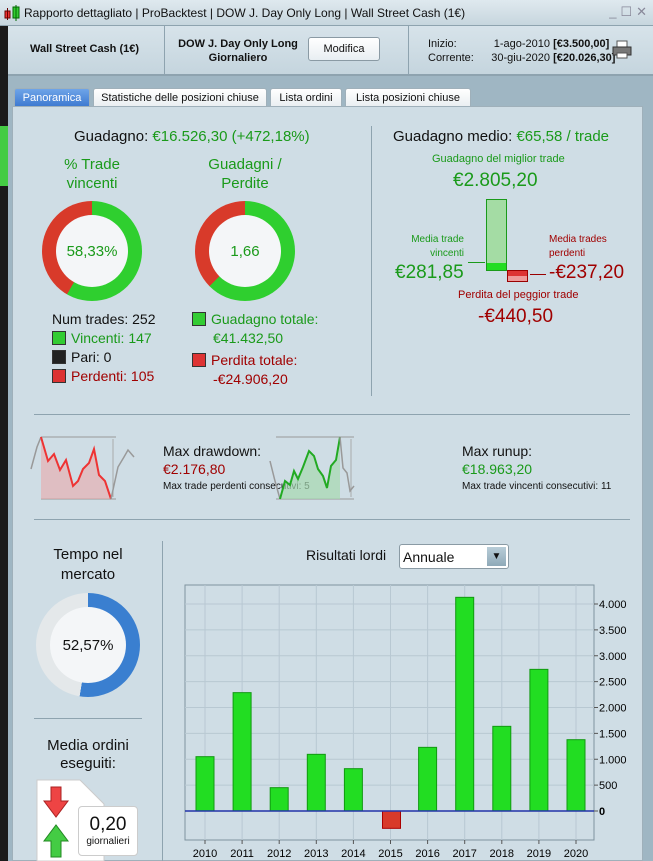  I want to click on drawdown-consecutive: Max trade perdenti consecutivi: 5, so click(236, 486).